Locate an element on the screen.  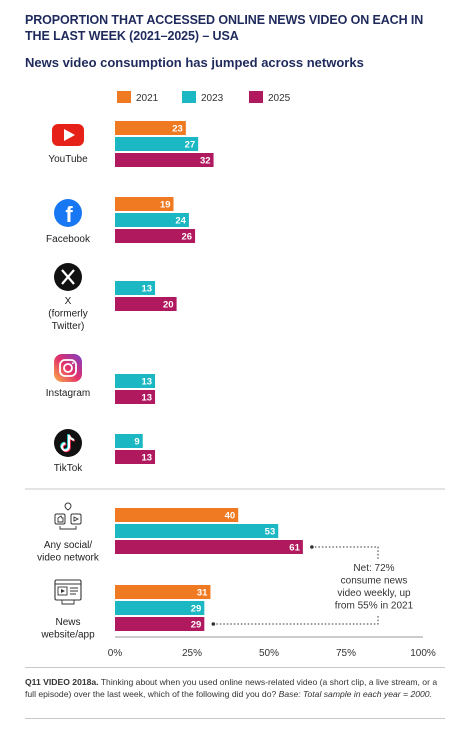
news-website-icon is located at coordinates (68, 592).